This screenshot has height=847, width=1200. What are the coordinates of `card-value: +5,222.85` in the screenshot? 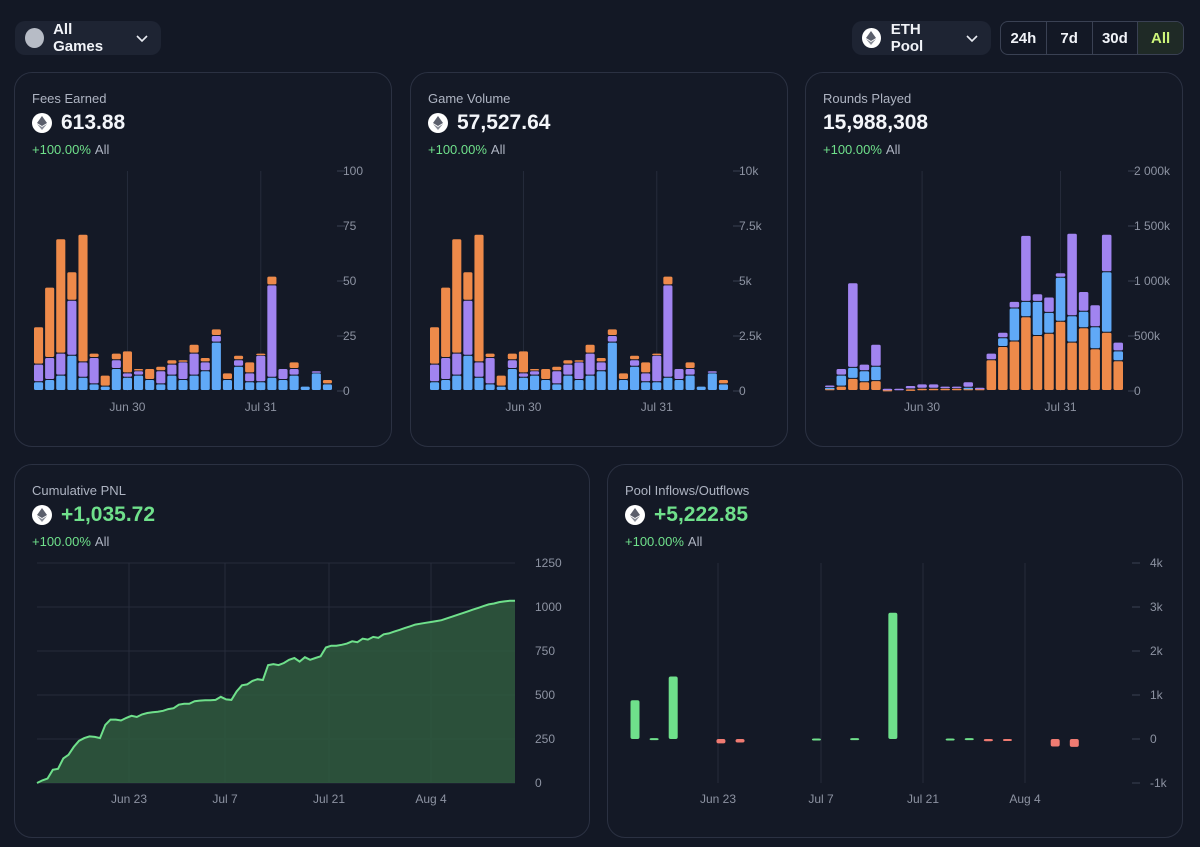 It's located at (686, 515).